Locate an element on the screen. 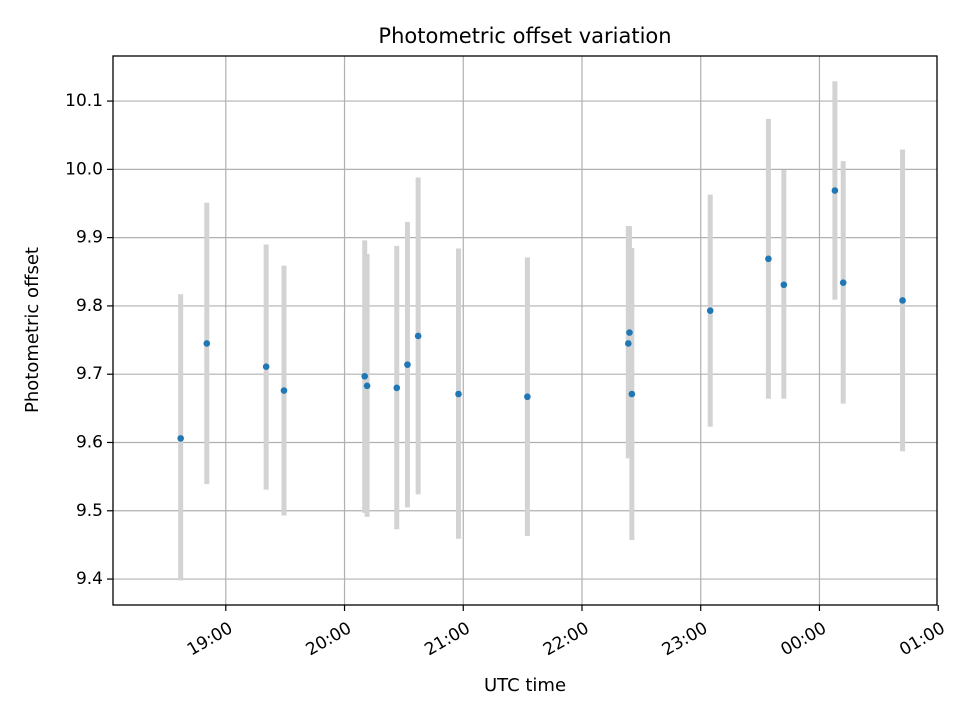  x-tick-label: 20:00 is located at coordinates (329, 639).